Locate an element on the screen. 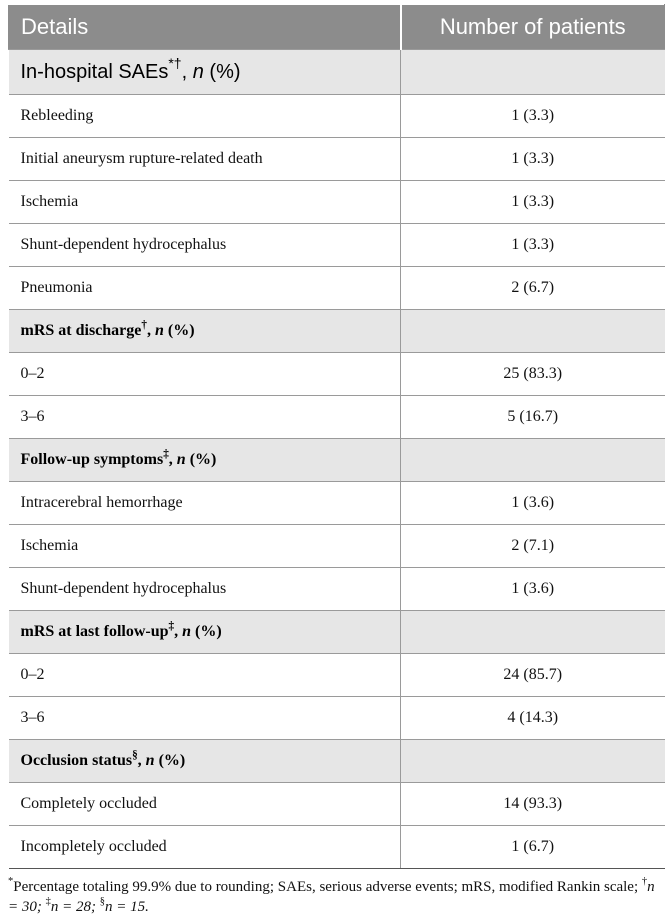  section-title: mRS at discharge†, n (%) is located at coordinates (204, 331).